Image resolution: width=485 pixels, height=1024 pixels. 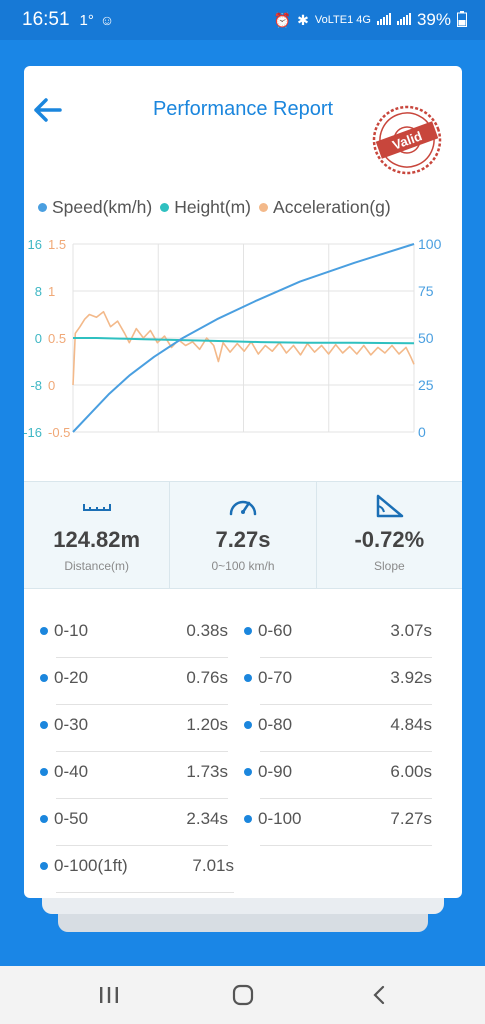 What do you see at coordinates (38, 338) in the screenshot?
I see `height-tick-label: 0` at bounding box center [38, 338].